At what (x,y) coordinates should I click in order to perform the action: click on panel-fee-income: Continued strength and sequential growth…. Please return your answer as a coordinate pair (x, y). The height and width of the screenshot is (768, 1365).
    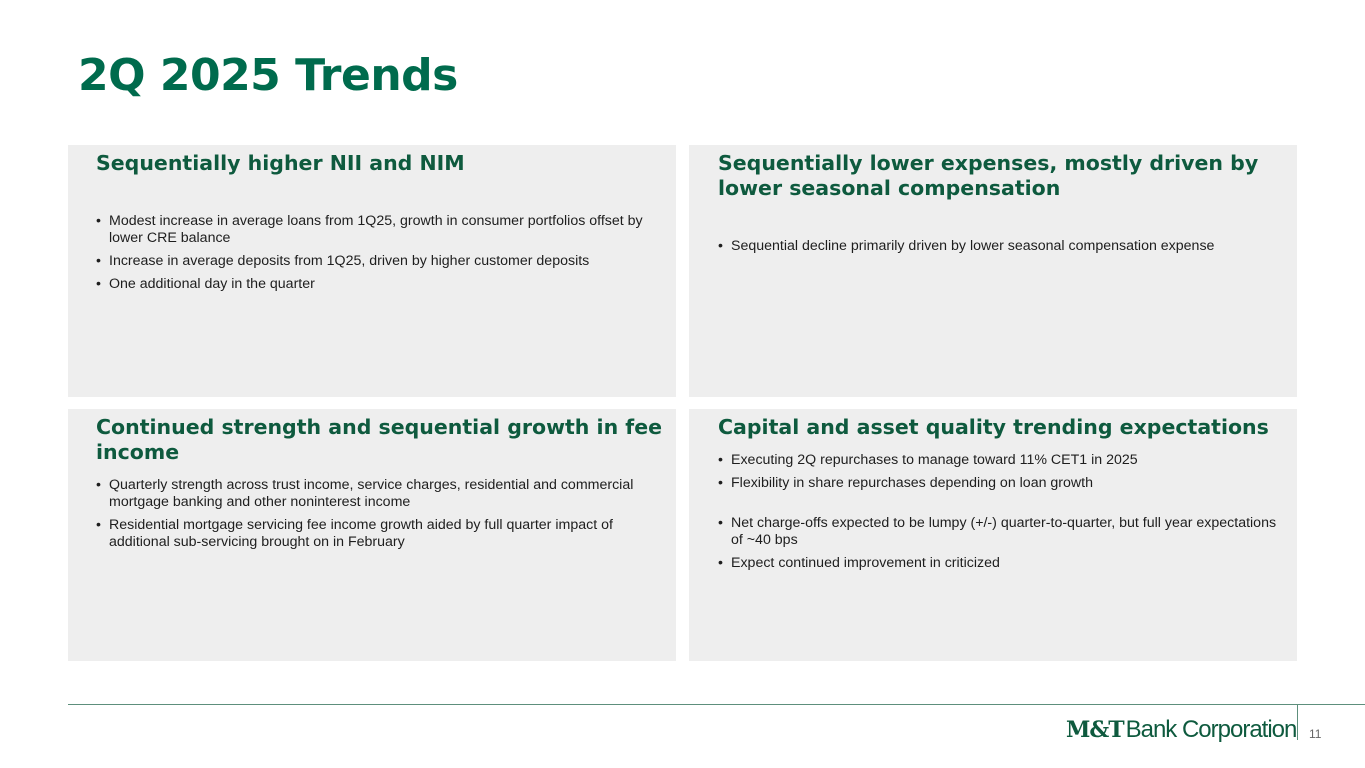
    Looking at the image, I should click on (372, 535).